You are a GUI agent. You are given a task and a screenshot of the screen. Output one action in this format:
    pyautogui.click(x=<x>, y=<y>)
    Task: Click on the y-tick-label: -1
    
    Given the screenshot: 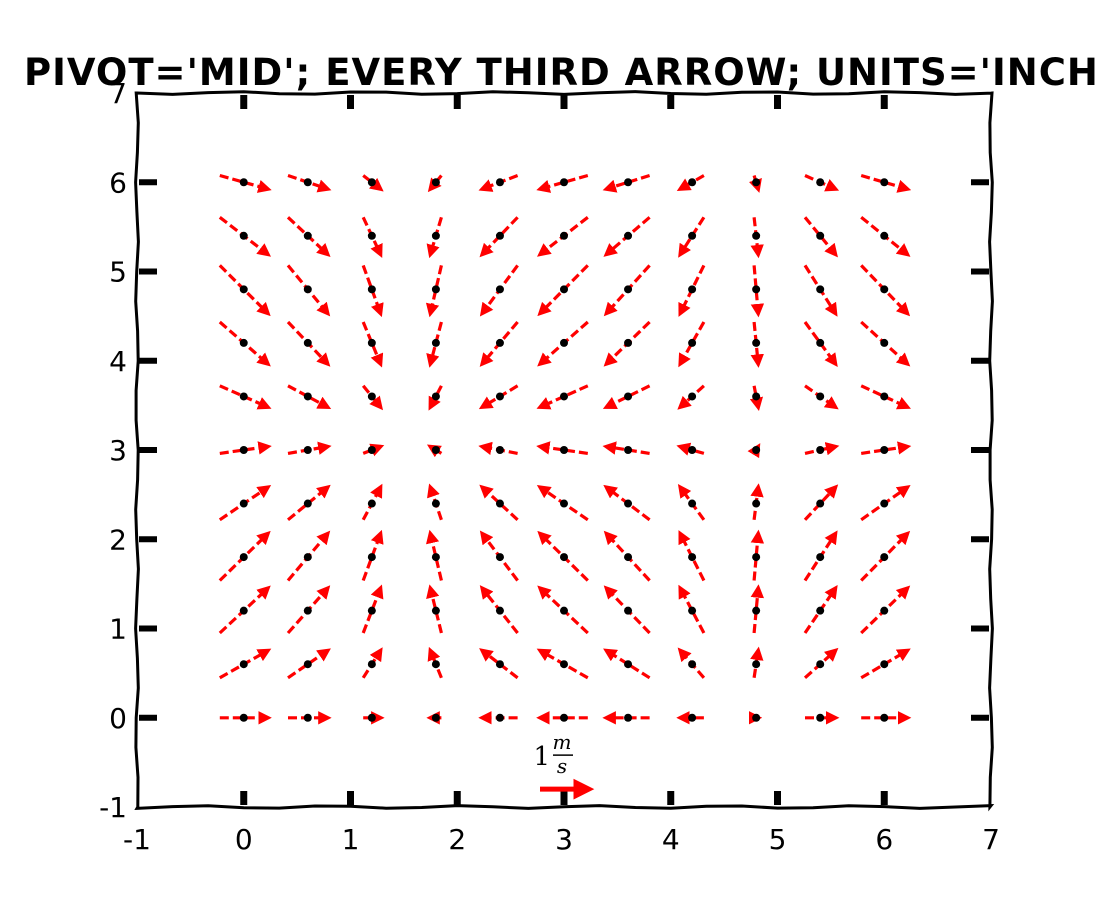 What is the action you would take?
    pyautogui.click(x=113, y=807)
    